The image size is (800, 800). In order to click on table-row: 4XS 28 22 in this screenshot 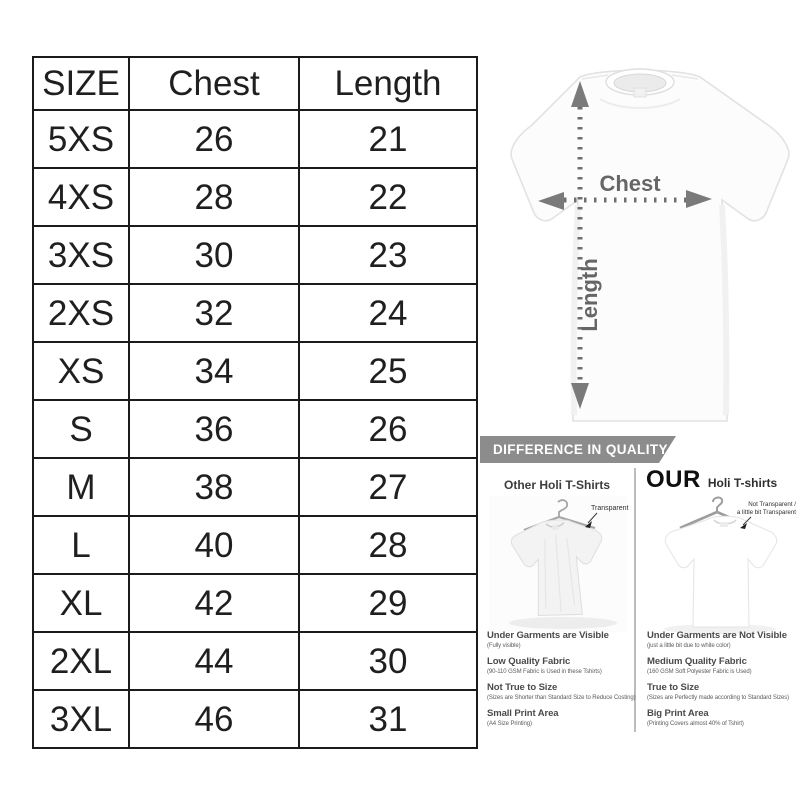, I will do `click(255, 197)`.